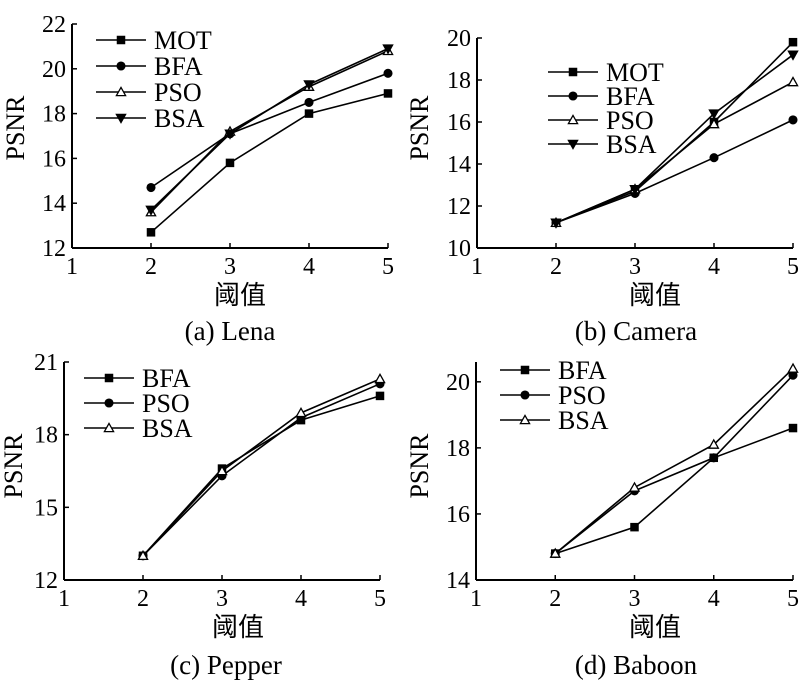 Image resolution: width=800 pixels, height=683 pixels. I want to click on y-tick-label: 10, so click(459, 249).